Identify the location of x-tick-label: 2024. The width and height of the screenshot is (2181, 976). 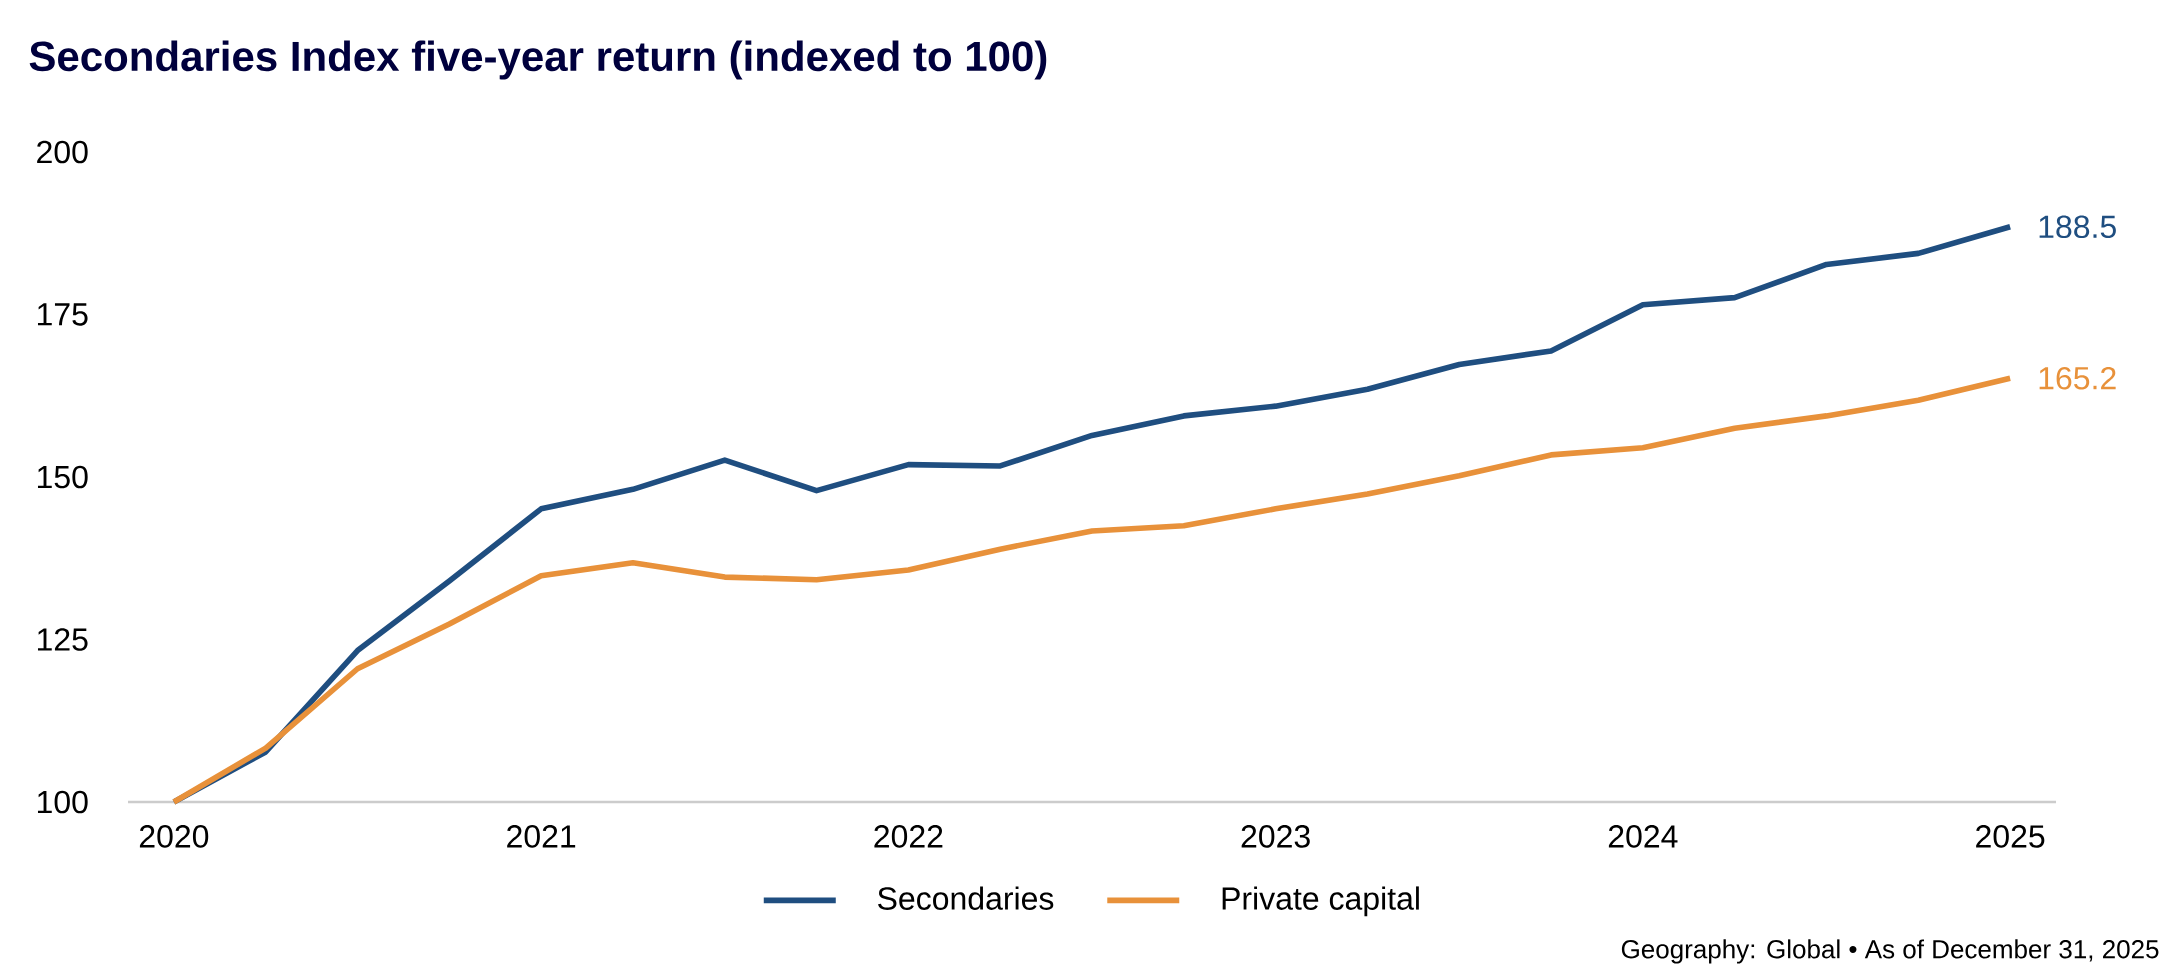
(1643, 836).